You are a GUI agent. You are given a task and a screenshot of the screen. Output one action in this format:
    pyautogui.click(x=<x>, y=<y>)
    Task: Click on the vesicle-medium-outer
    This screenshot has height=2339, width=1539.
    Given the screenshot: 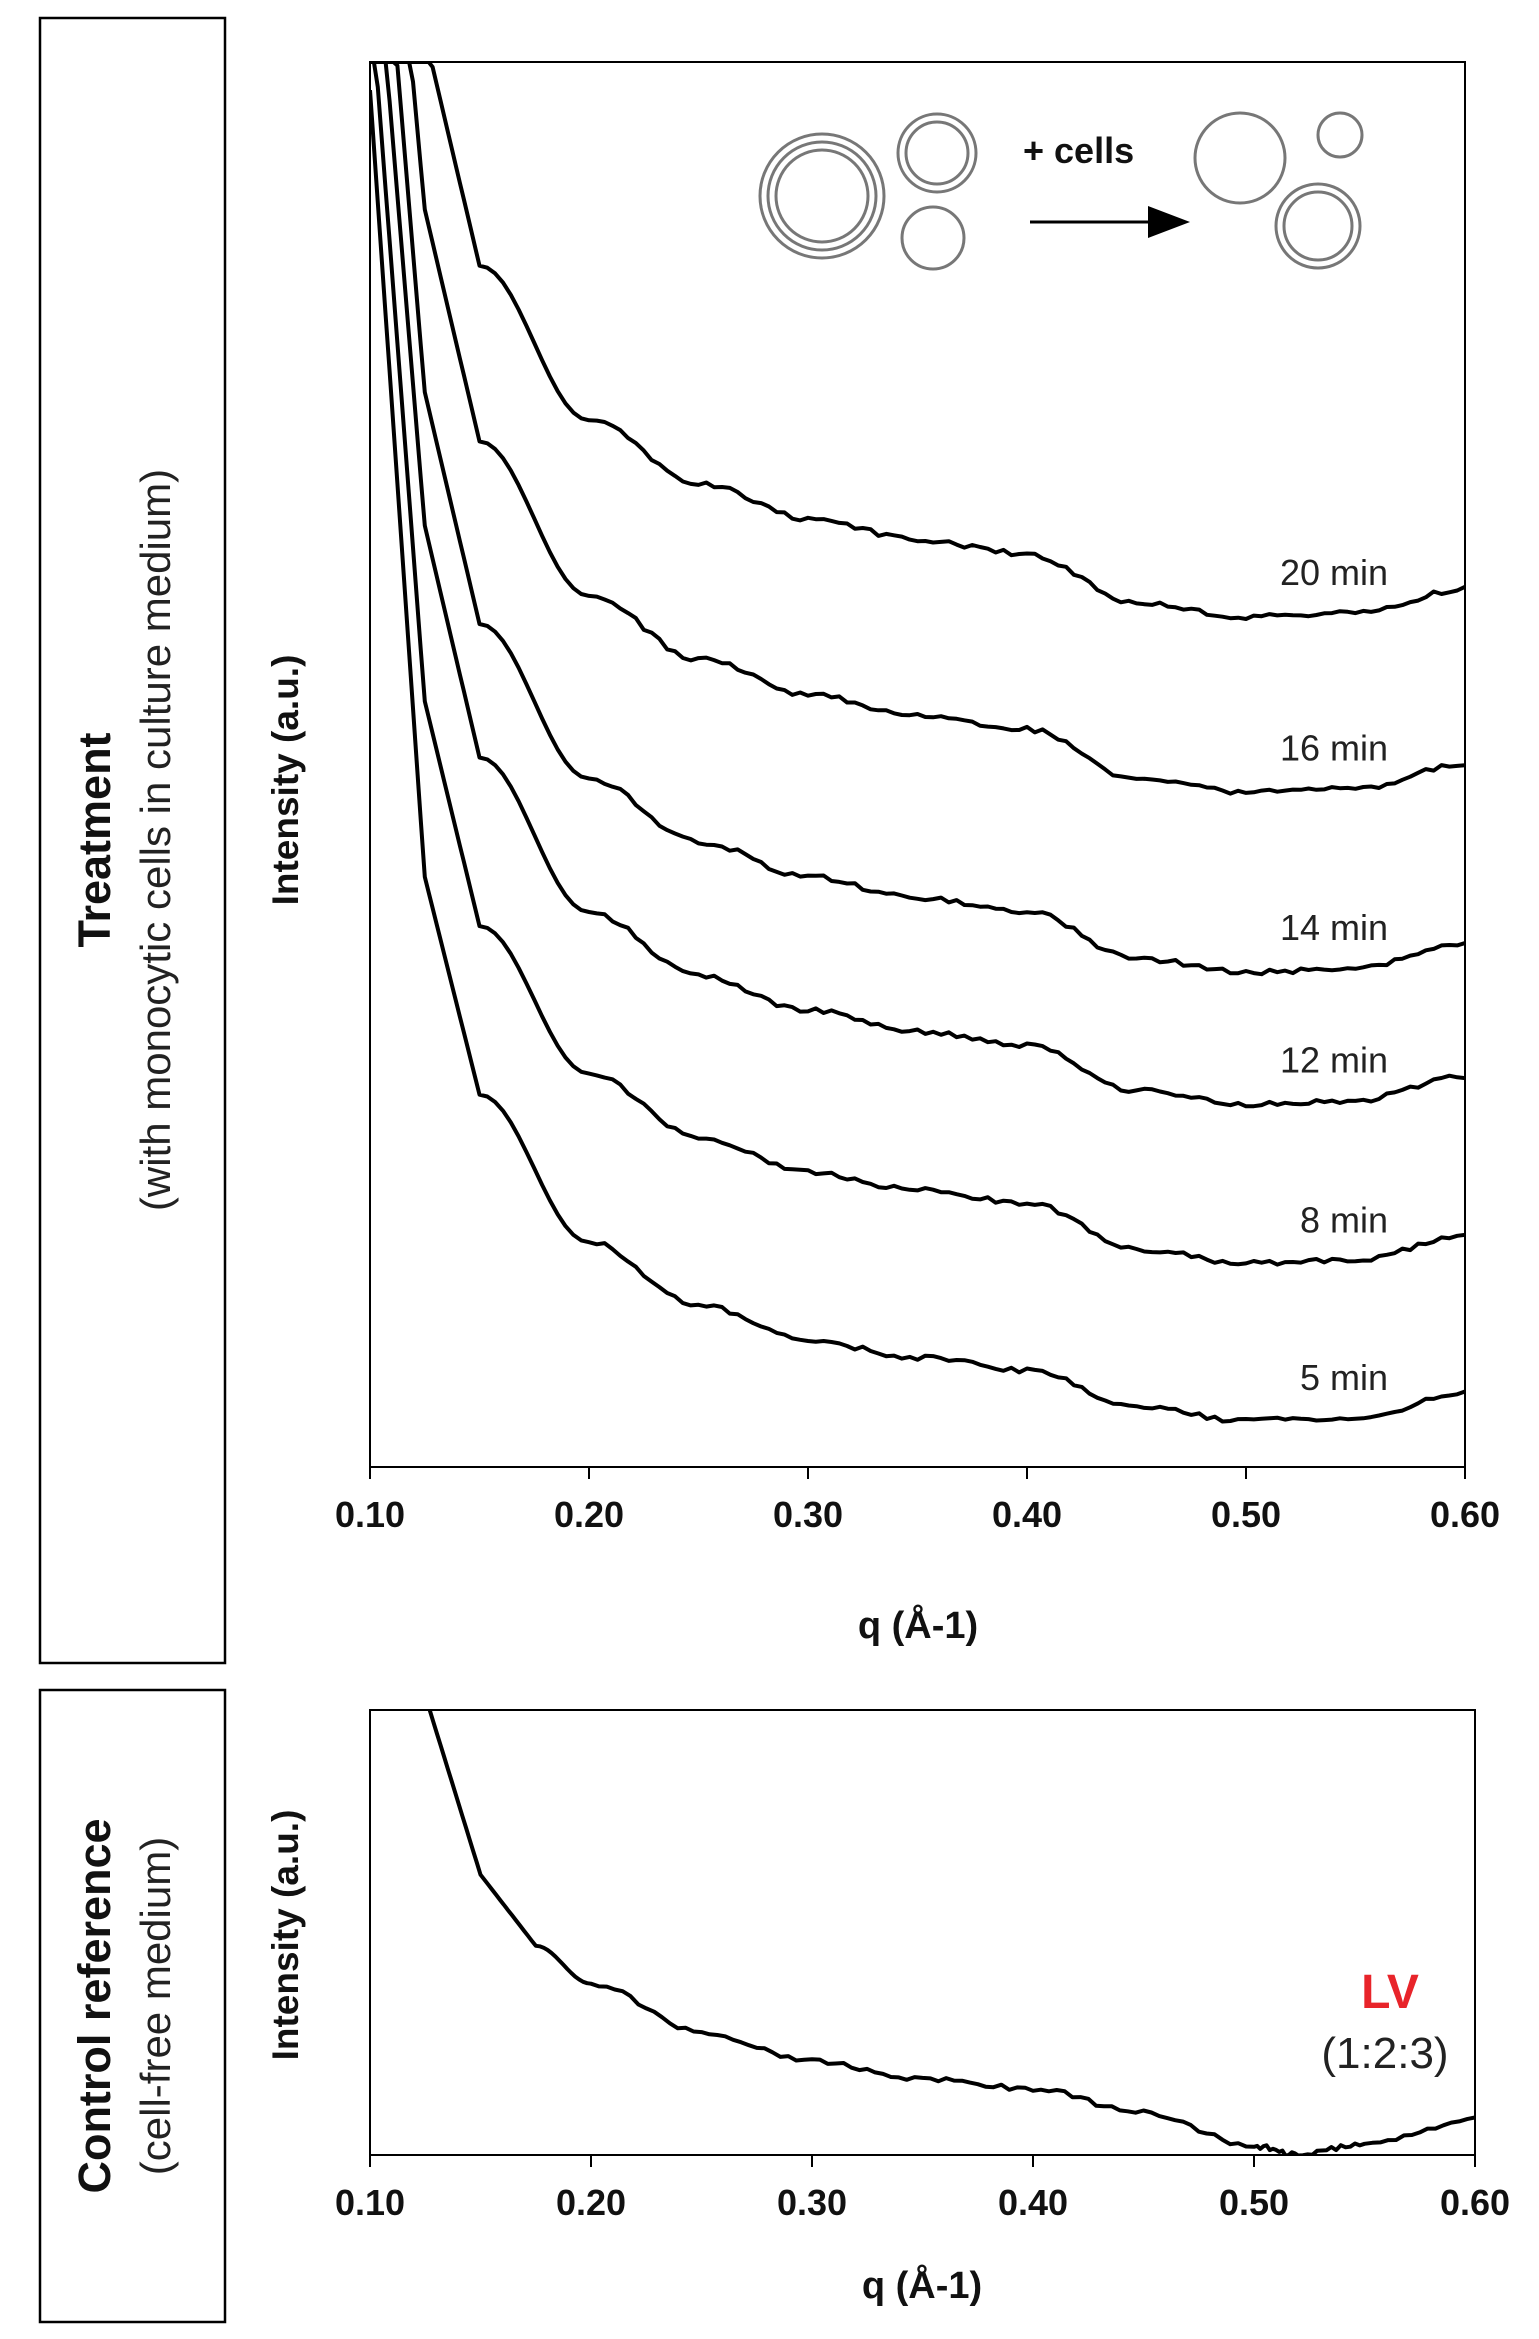 What is the action you would take?
    pyautogui.click(x=937, y=153)
    